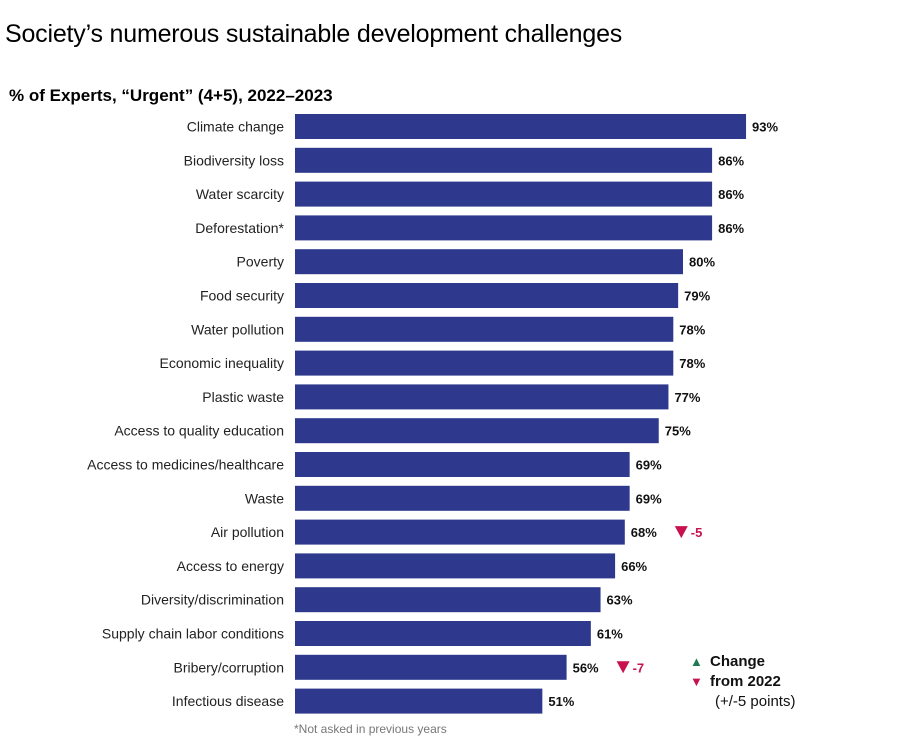 Image resolution: width=900 pixels, height=741 pixels. Describe the element at coordinates (243, 397) in the screenshot. I see `category-label: Plastic waste` at that location.